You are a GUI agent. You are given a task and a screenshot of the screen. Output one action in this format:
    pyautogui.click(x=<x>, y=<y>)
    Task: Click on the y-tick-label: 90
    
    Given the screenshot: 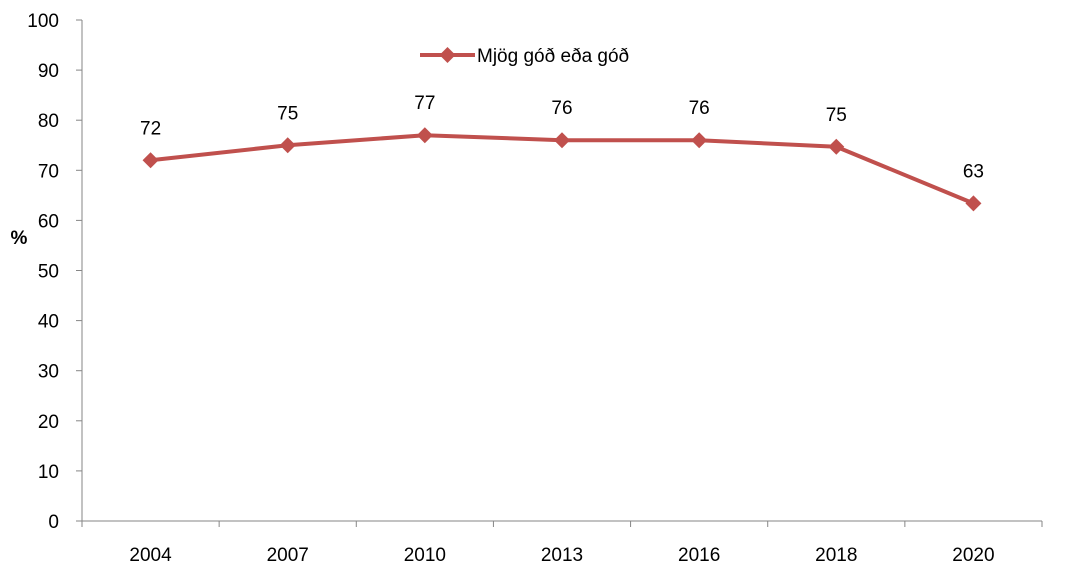 What is the action you would take?
    pyautogui.click(x=48, y=71)
    